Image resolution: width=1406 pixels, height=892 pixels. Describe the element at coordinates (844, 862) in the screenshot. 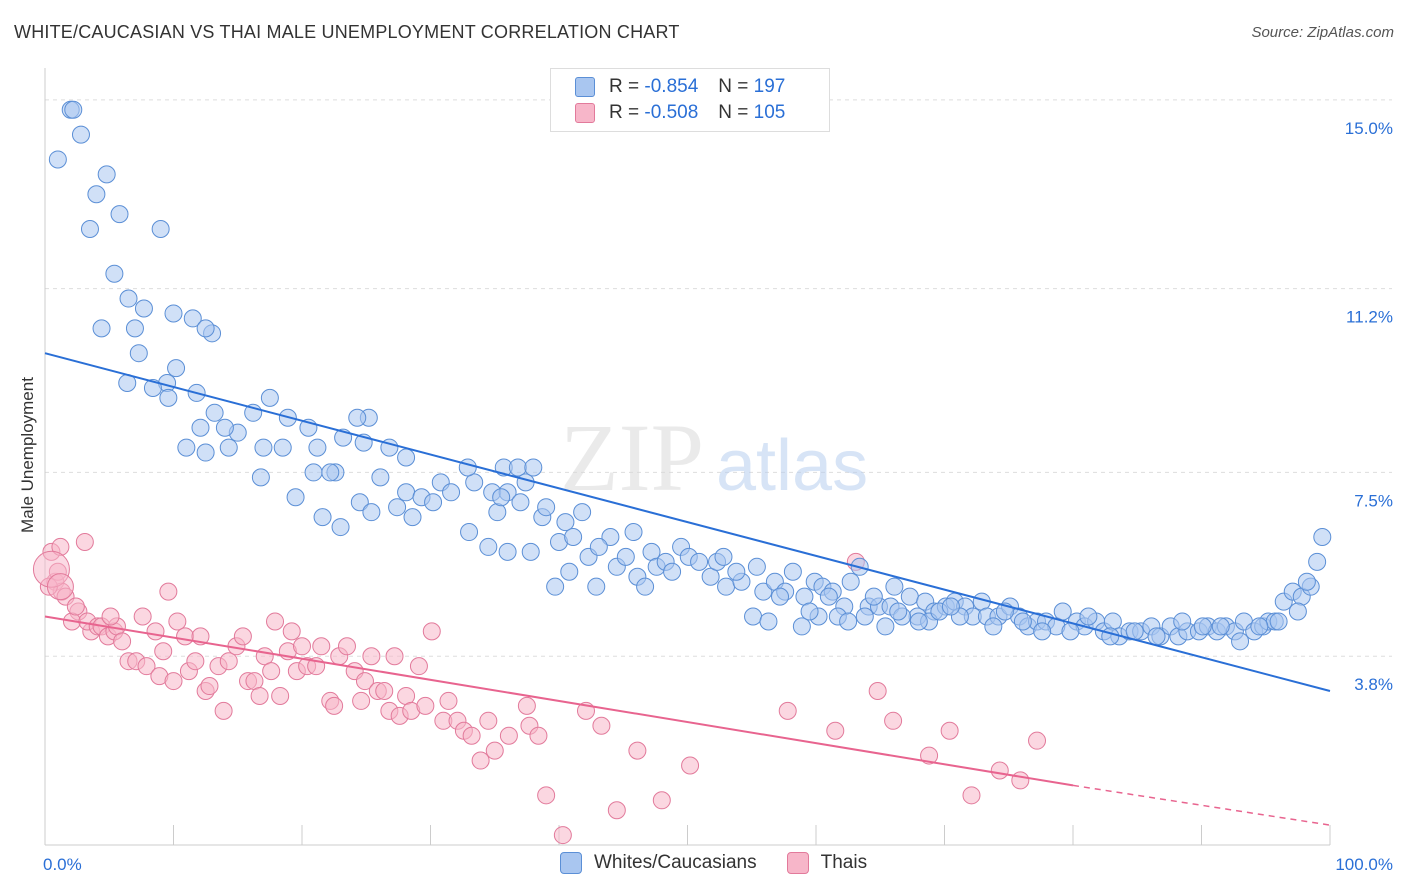

I see `legend-label-thais: Thais` at that location.